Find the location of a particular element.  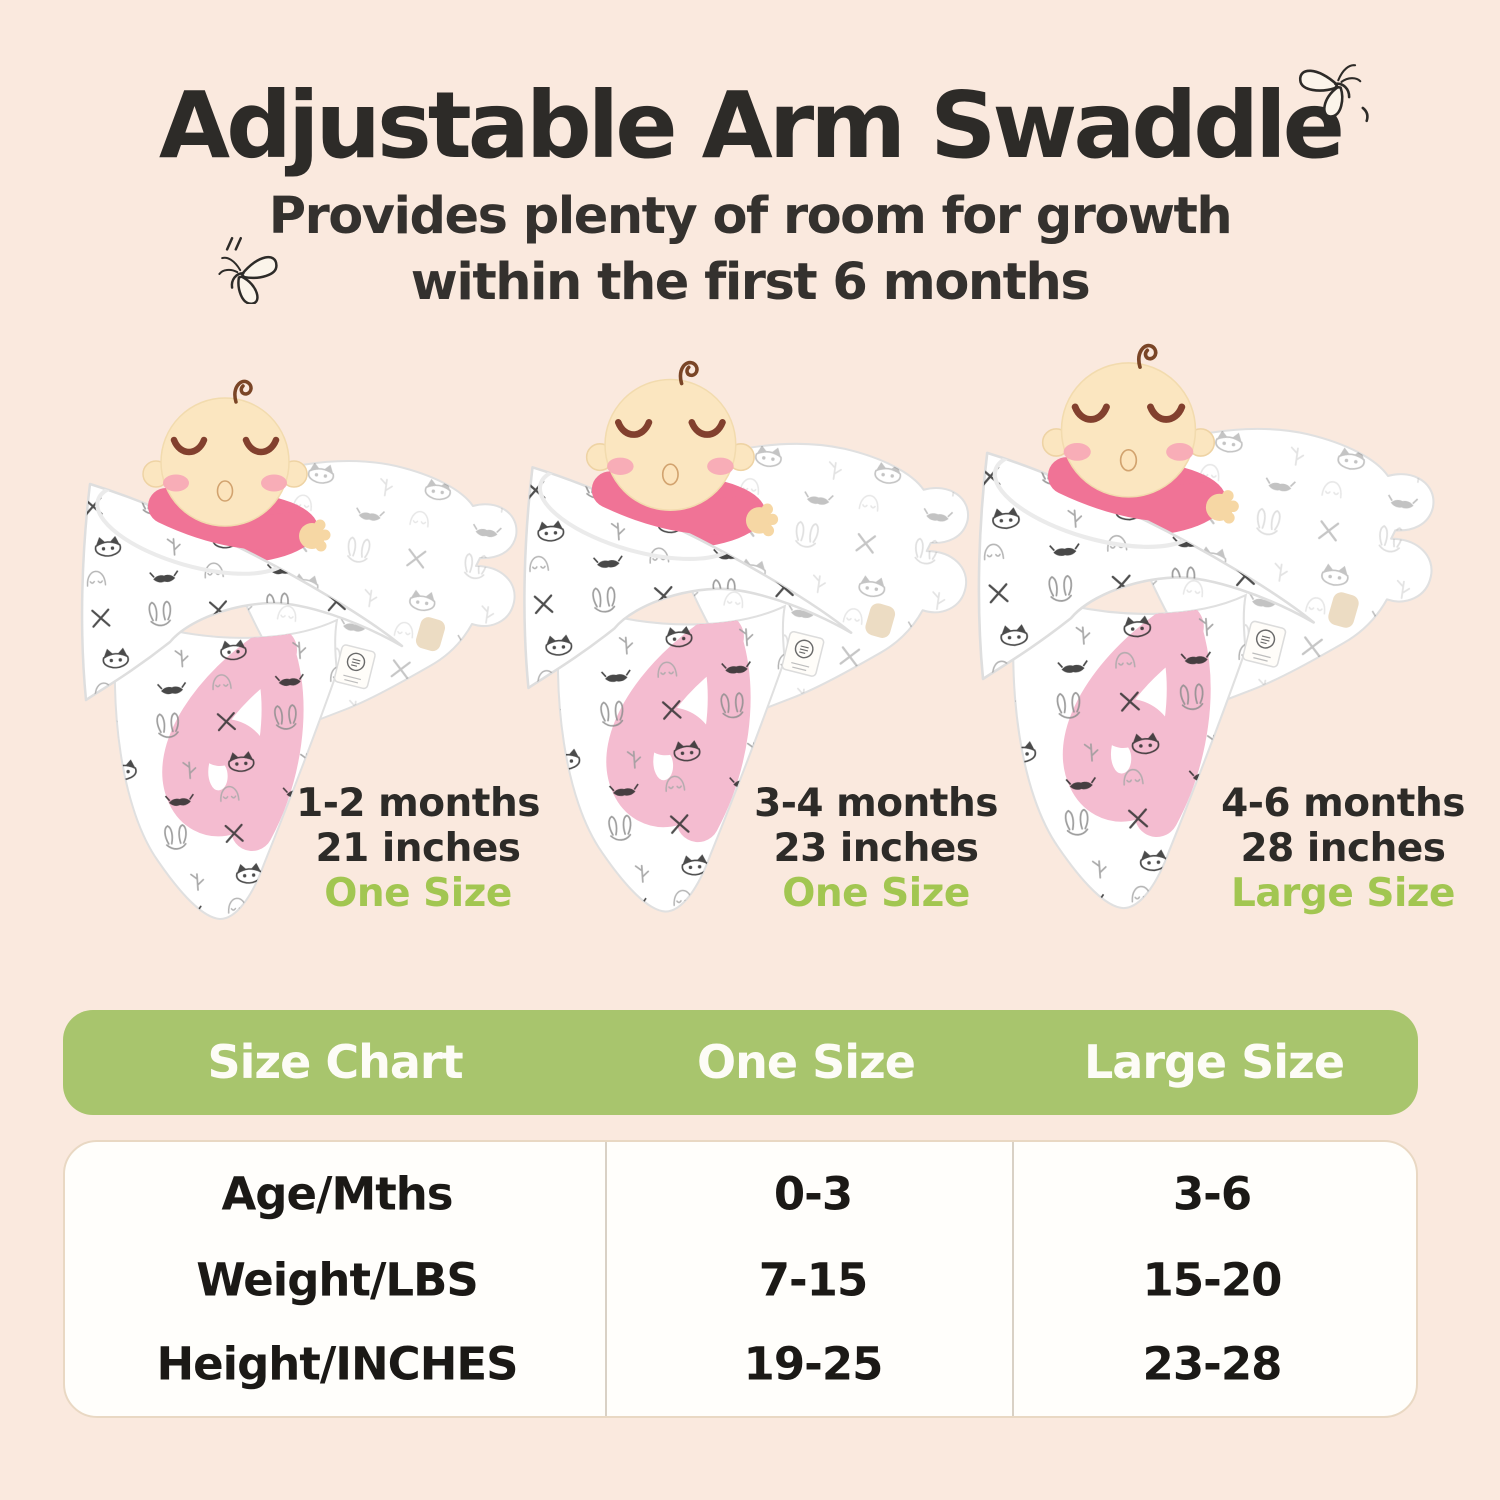

column-header-one-size: One Size is located at coordinates (806, 1062).